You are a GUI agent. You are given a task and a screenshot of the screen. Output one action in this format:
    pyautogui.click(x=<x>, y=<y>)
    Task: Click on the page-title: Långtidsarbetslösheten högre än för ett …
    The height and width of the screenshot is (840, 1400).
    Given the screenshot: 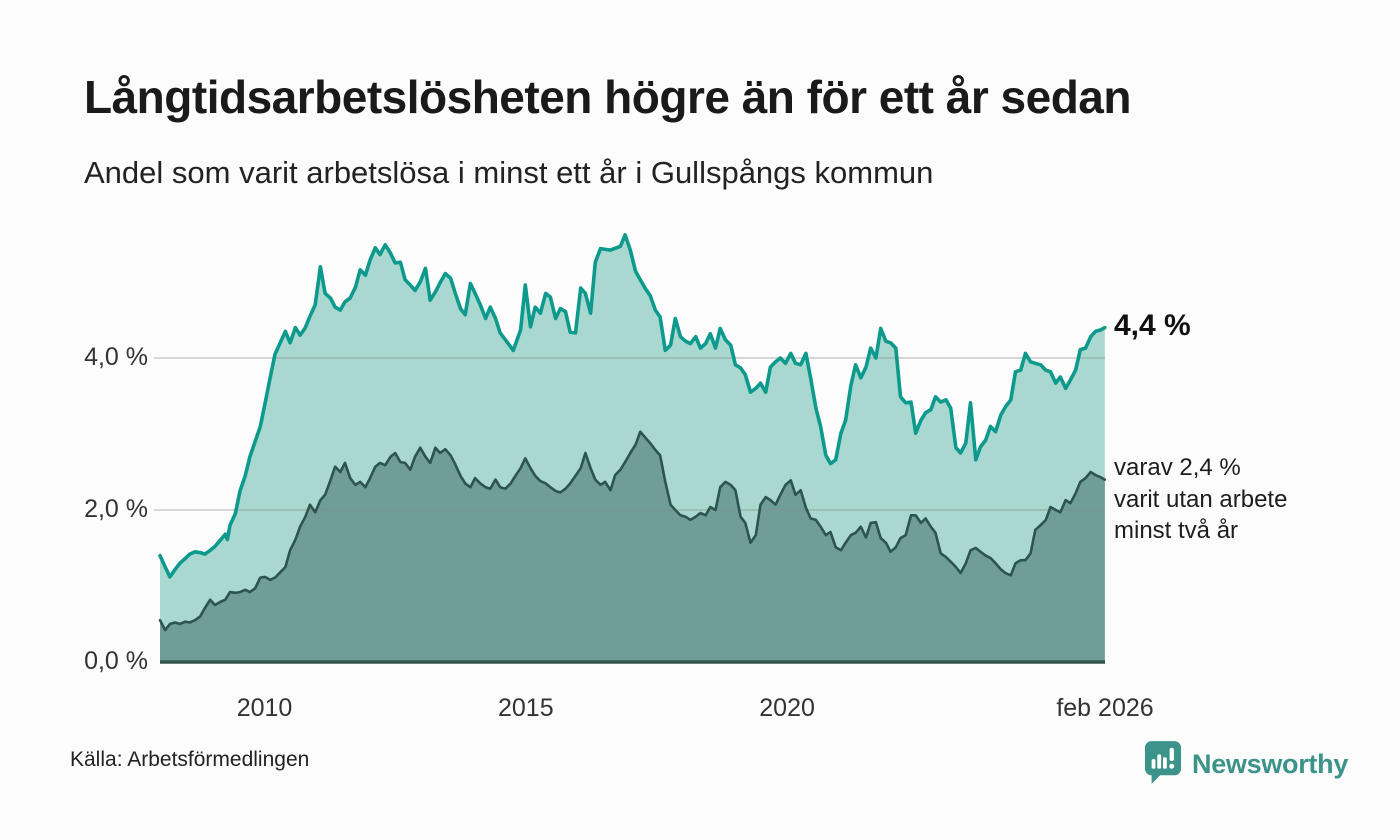 What is the action you would take?
    pyautogui.click(x=607, y=97)
    